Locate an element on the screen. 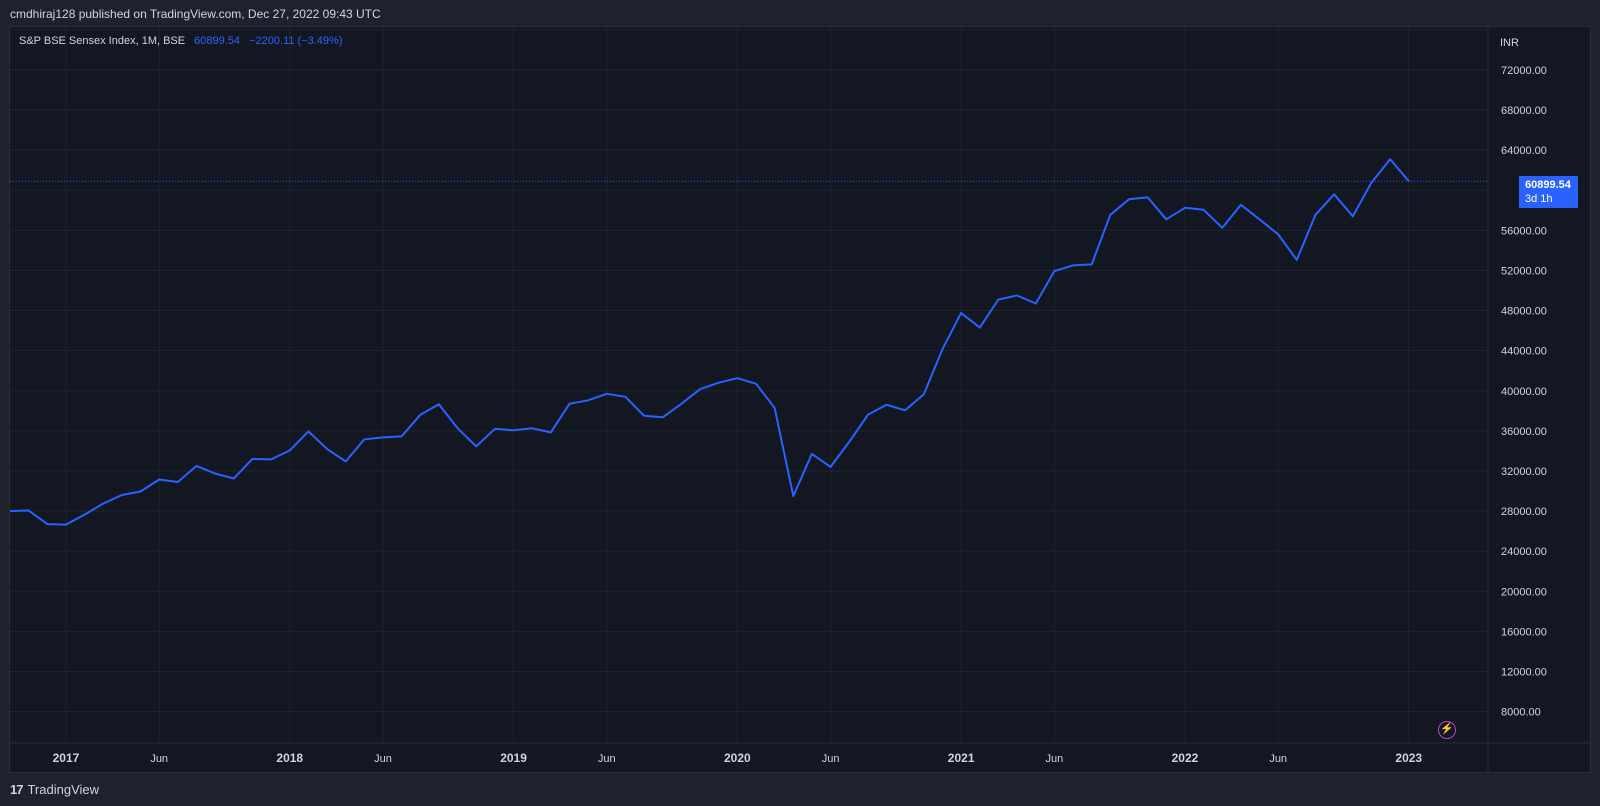 The height and width of the screenshot is (806, 1600). y-tick-label: 16000.00 is located at coordinates (1524, 632).